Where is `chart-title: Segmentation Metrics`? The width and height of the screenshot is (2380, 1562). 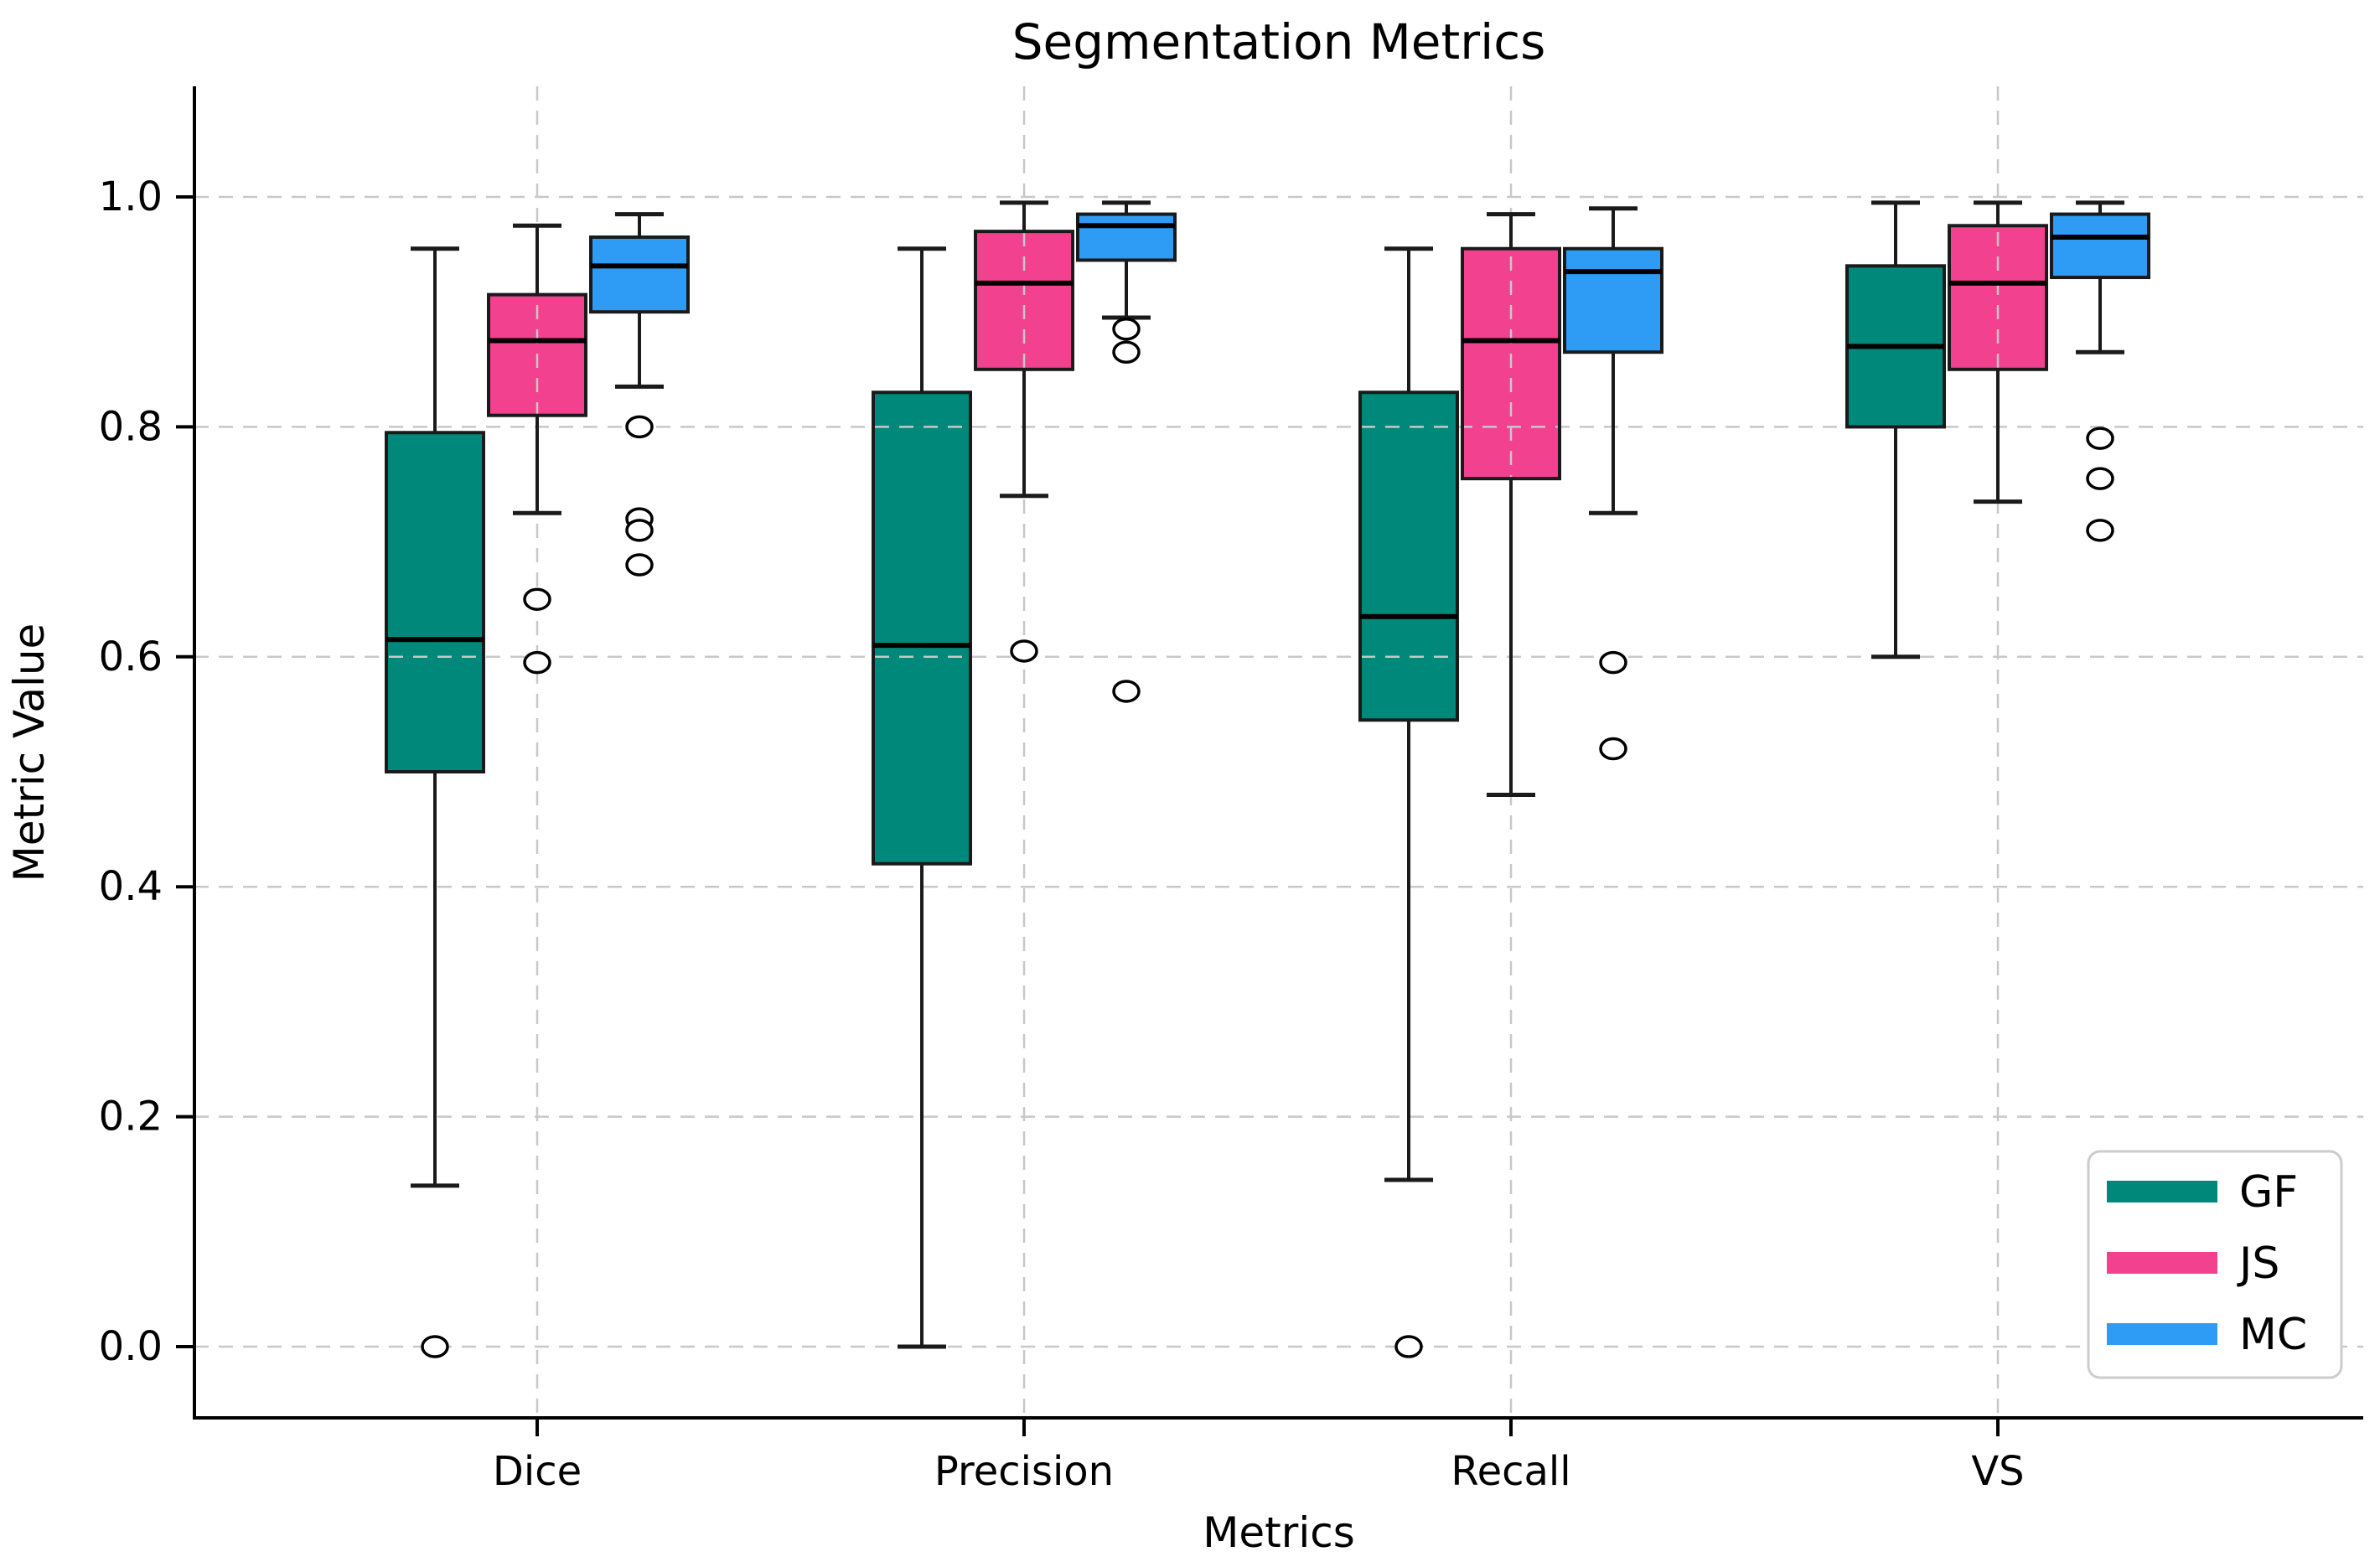
chart-title: Segmentation Metrics is located at coordinates (1279, 41).